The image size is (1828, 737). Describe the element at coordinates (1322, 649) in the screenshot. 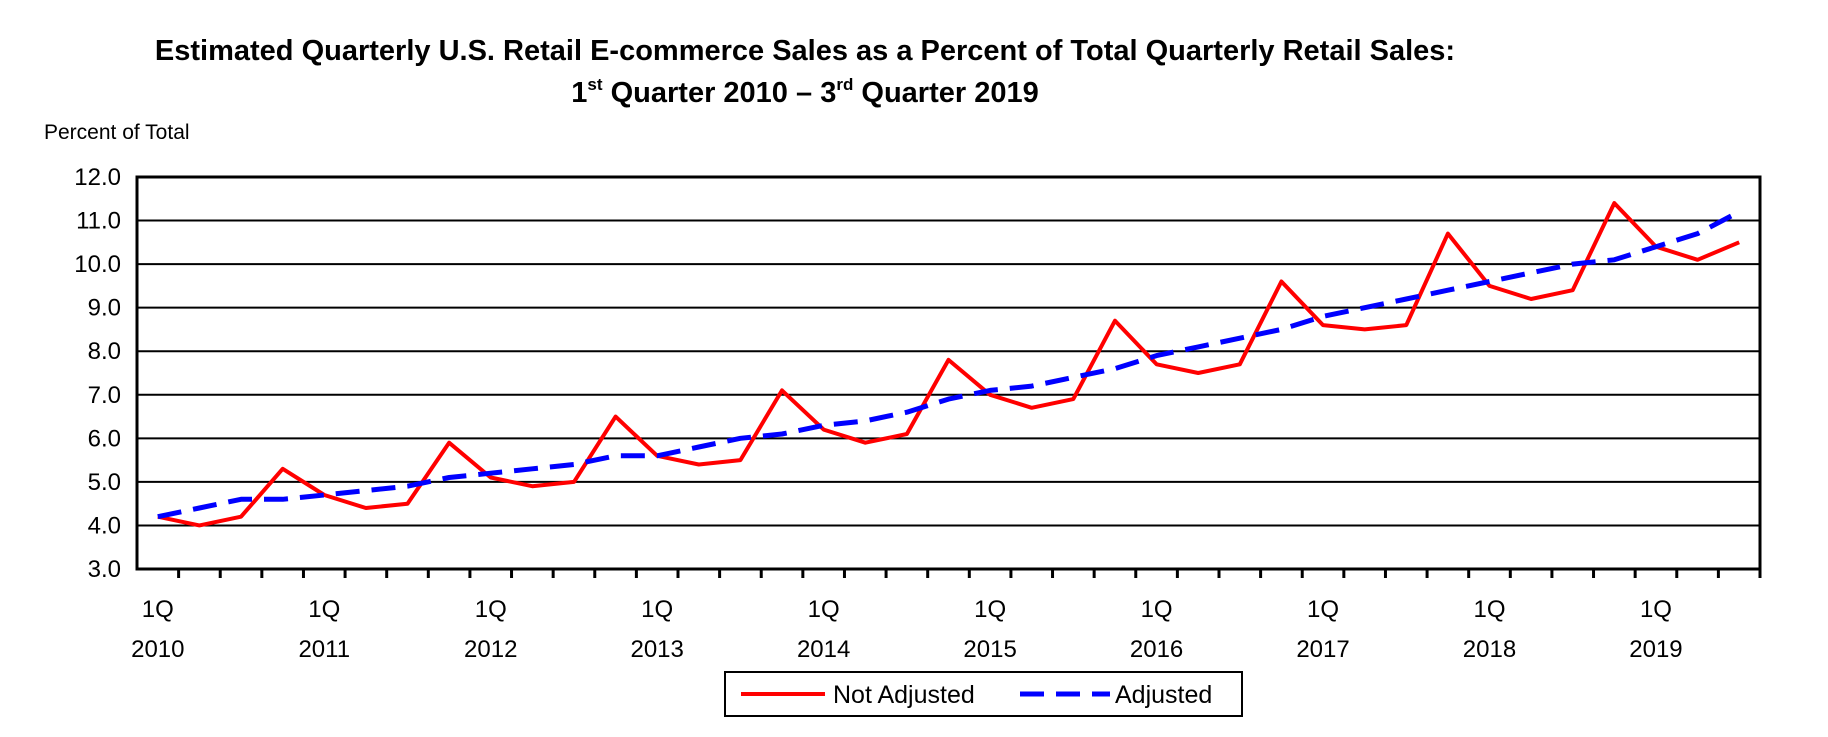

I see `x-tick-year-2017: 2017` at that location.